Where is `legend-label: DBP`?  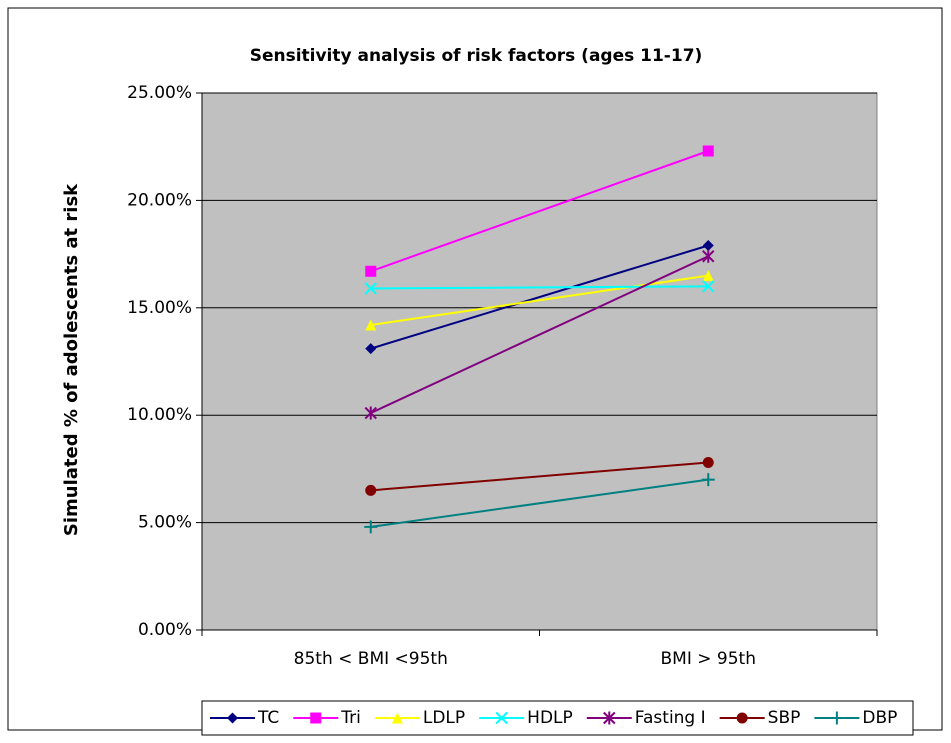 legend-label: DBP is located at coordinates (879, 718).